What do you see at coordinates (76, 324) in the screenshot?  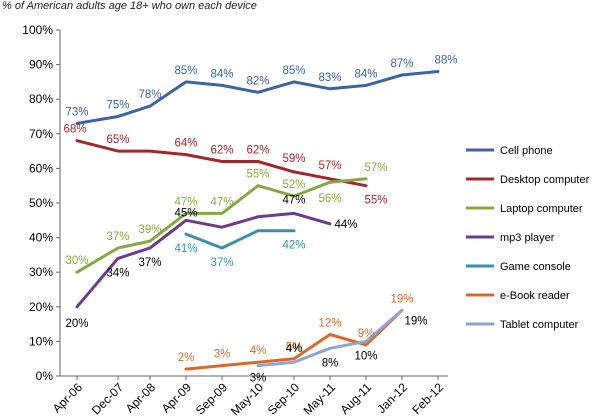 I see `data-label: 20%` at bounding box center [76, 324].